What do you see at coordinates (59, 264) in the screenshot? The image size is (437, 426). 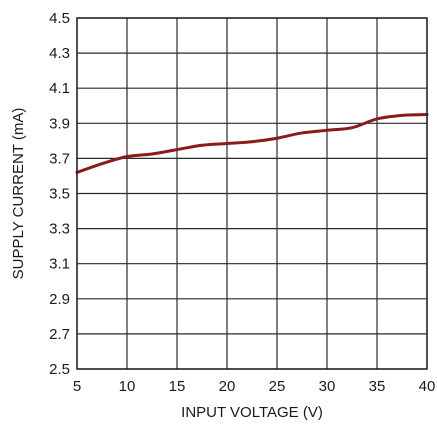 I see `y-tick-label: 3.1` at bounding box center [59, 264].